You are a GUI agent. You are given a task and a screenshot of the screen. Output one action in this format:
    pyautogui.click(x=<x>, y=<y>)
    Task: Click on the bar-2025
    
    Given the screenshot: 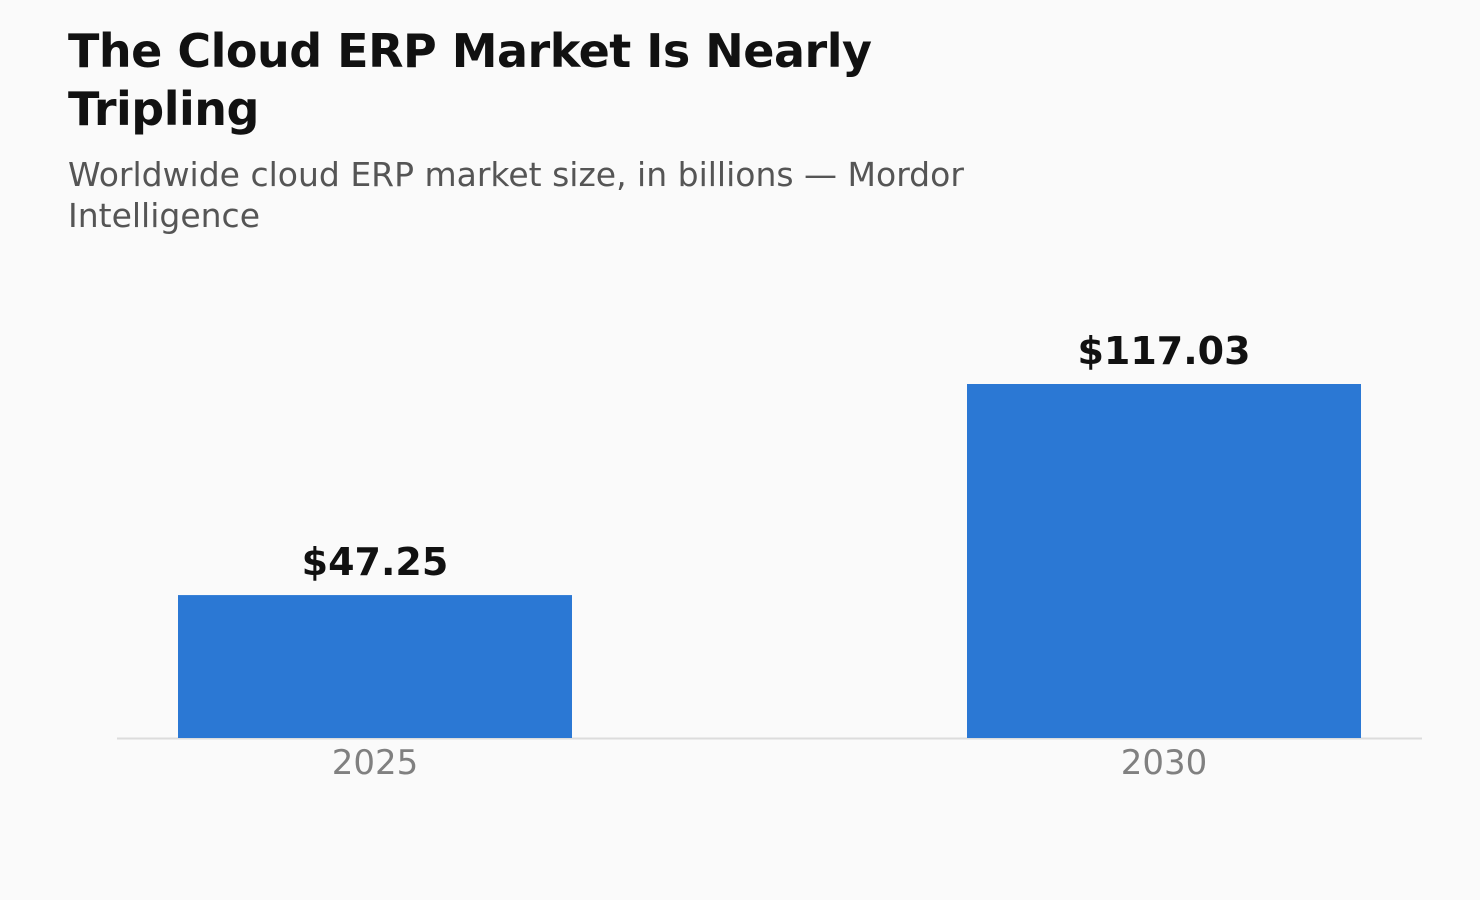 What is the action you would take?
    pyautogui.click(x=375, y=666)
    